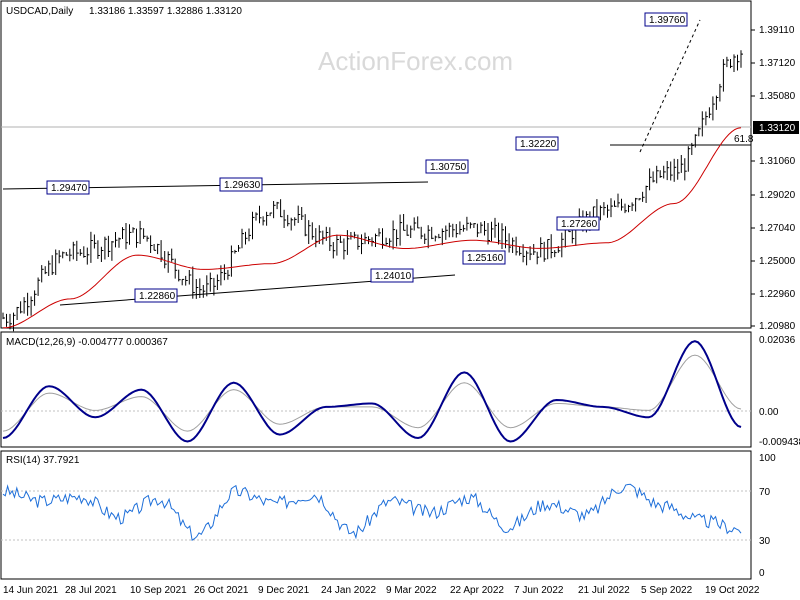  I want to click on pivot-label-24010: 1.24010, so click(393, 276).